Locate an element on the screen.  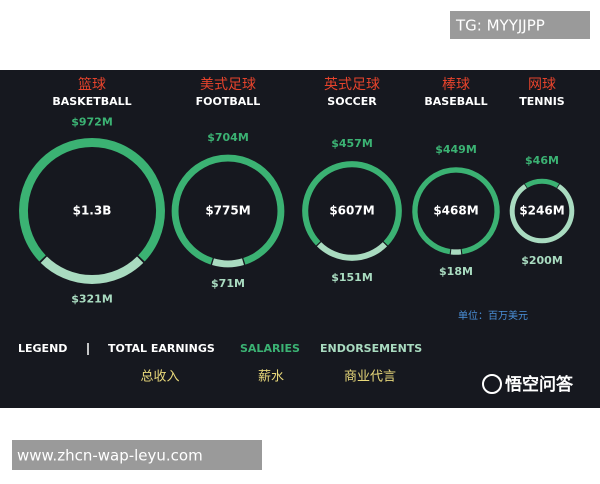
salary-label: $46M is located at coordinates (542, 160).